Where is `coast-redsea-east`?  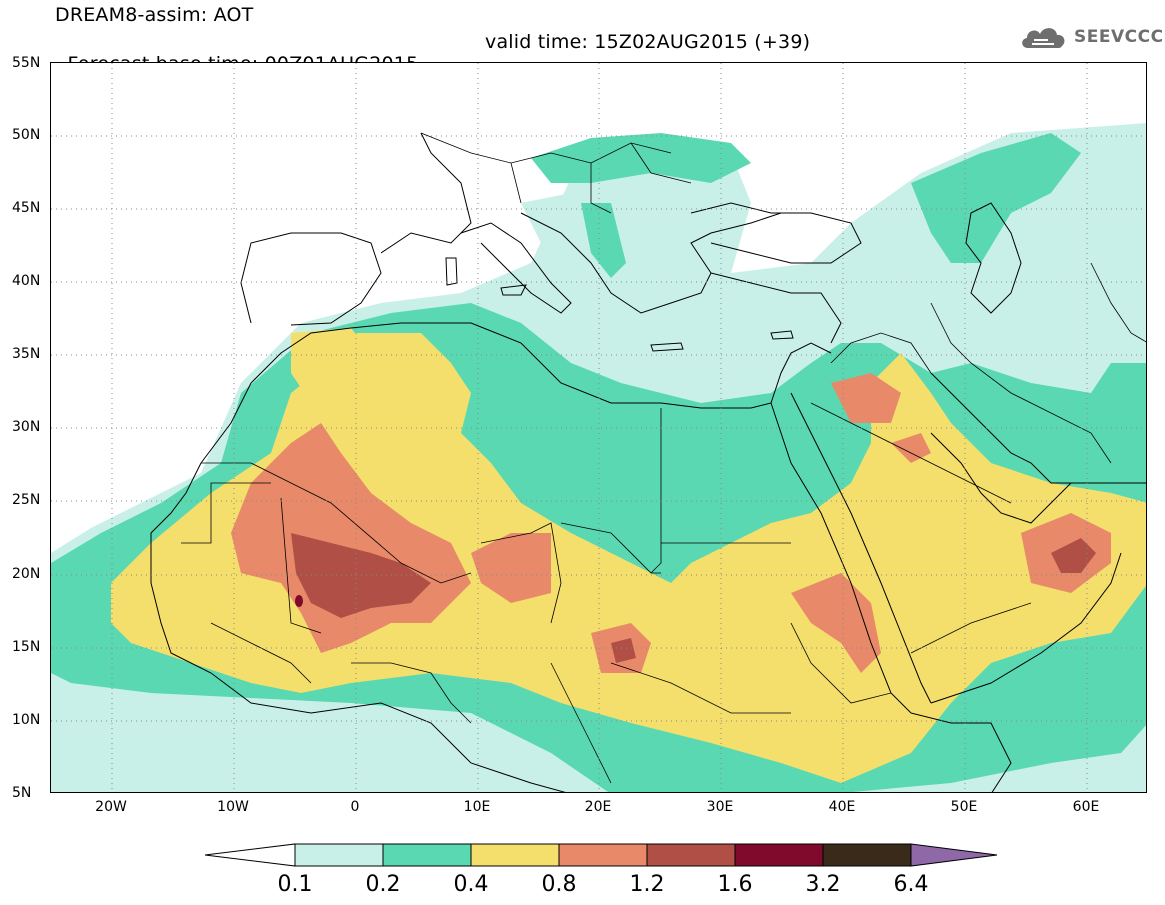
coast-redsea-east is located at coordinates (861, 548).